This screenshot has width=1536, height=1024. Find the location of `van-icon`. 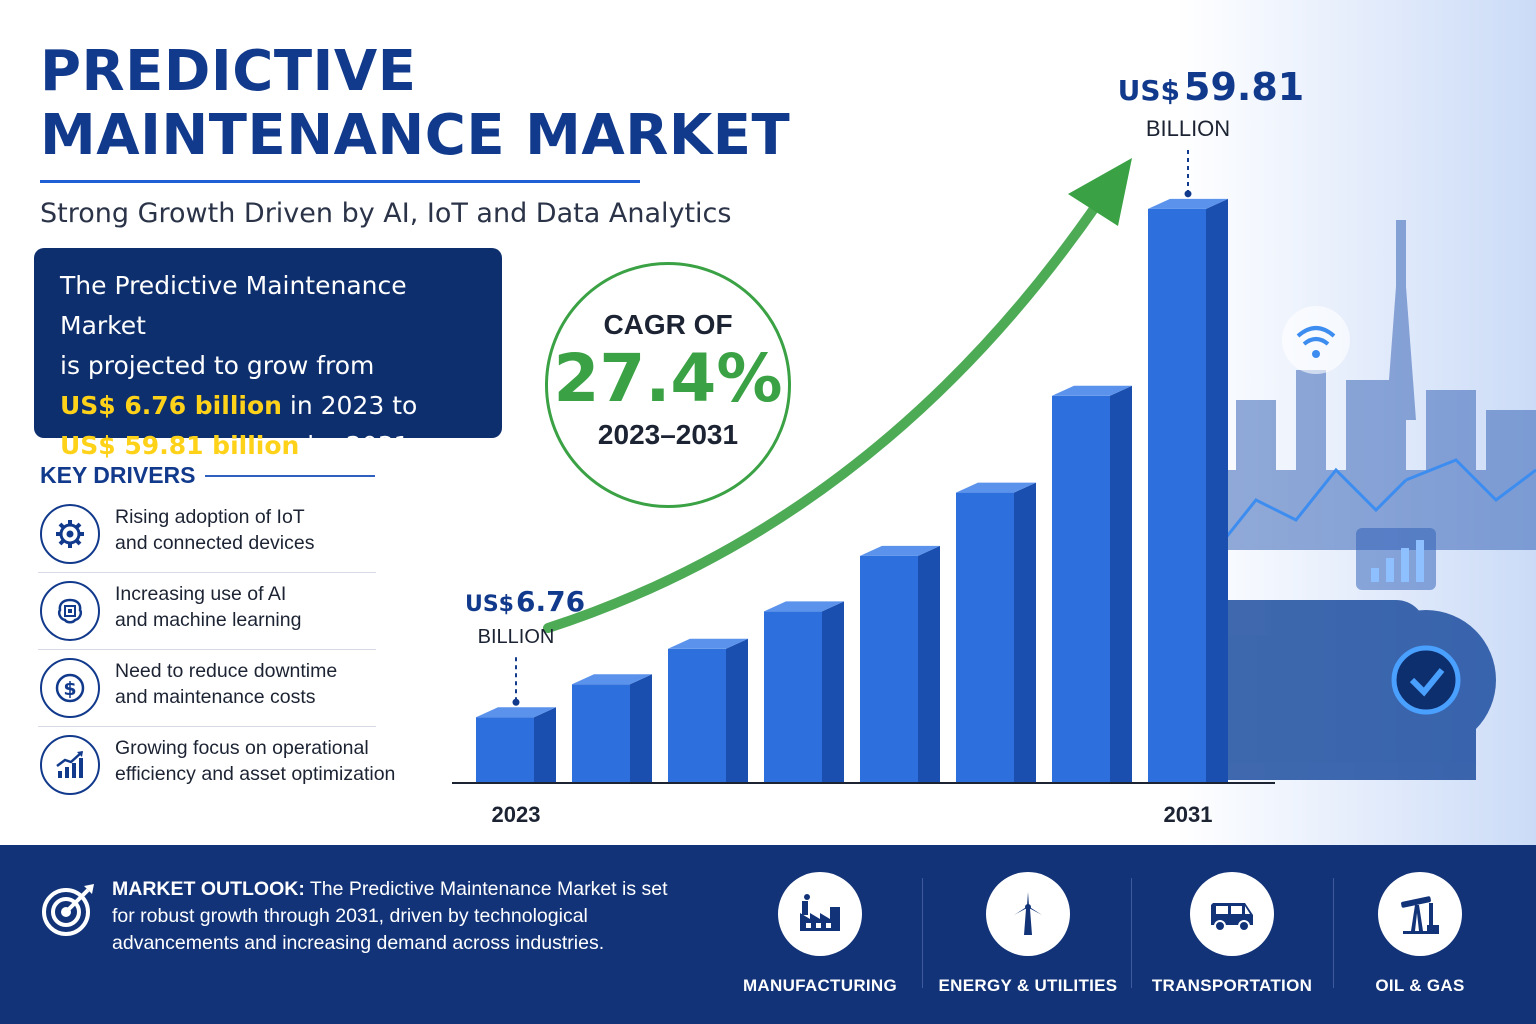

van-icon is located at coordinates (1232, 914).